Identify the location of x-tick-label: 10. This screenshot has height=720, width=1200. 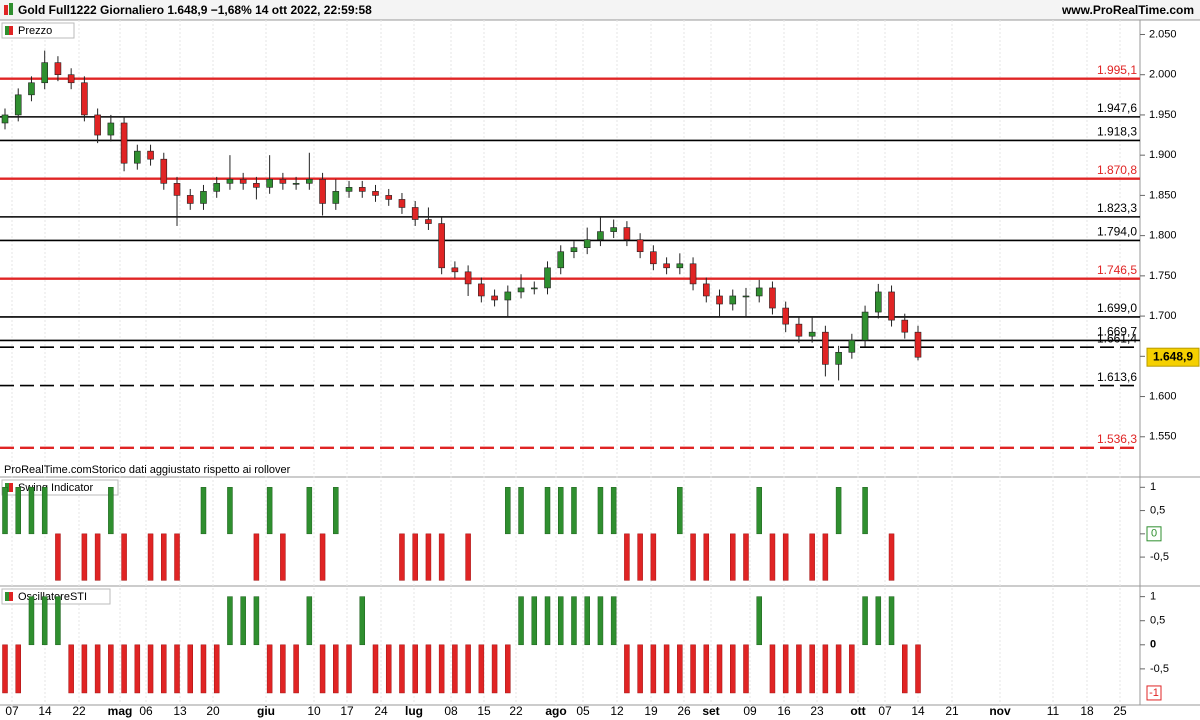
(314, 711).